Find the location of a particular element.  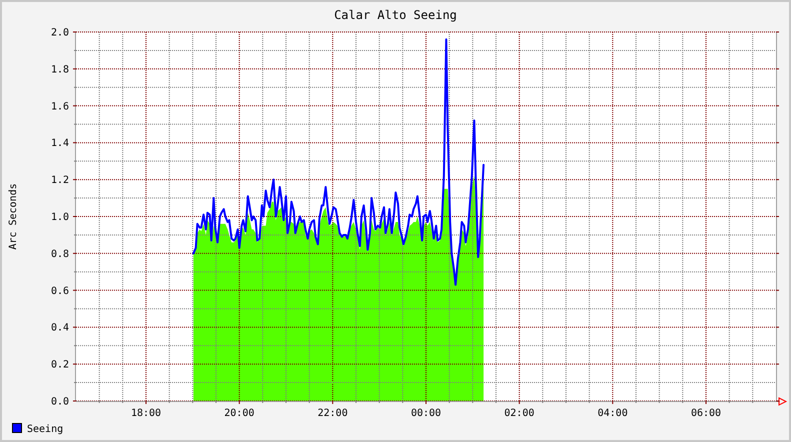

y-tick-label: 1.0 is located at coordinates (59, 217).